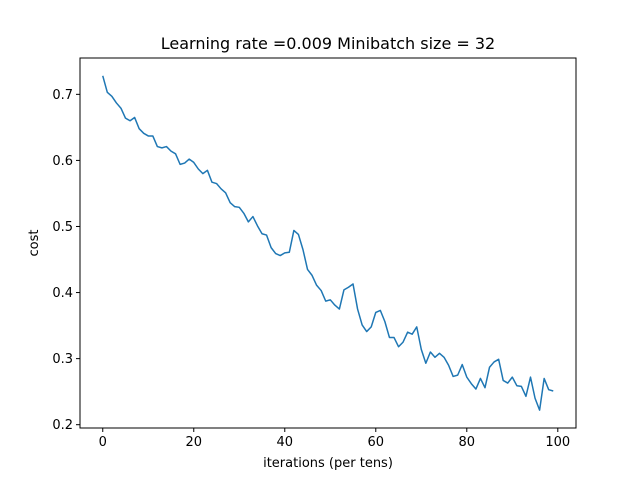  Describe the element at coordinates (62, 293) in the screenshot. I see `y-tick-label: 0.4` at that location.